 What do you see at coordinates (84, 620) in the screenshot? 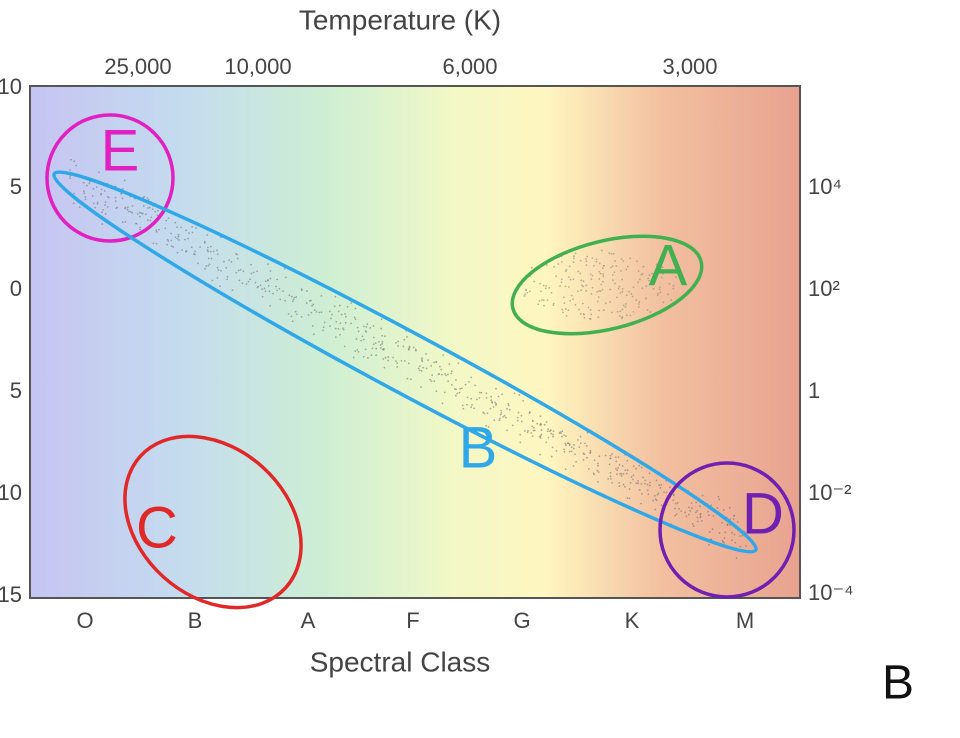
I see `spectral-class: O` at bounding box center [84, 620].